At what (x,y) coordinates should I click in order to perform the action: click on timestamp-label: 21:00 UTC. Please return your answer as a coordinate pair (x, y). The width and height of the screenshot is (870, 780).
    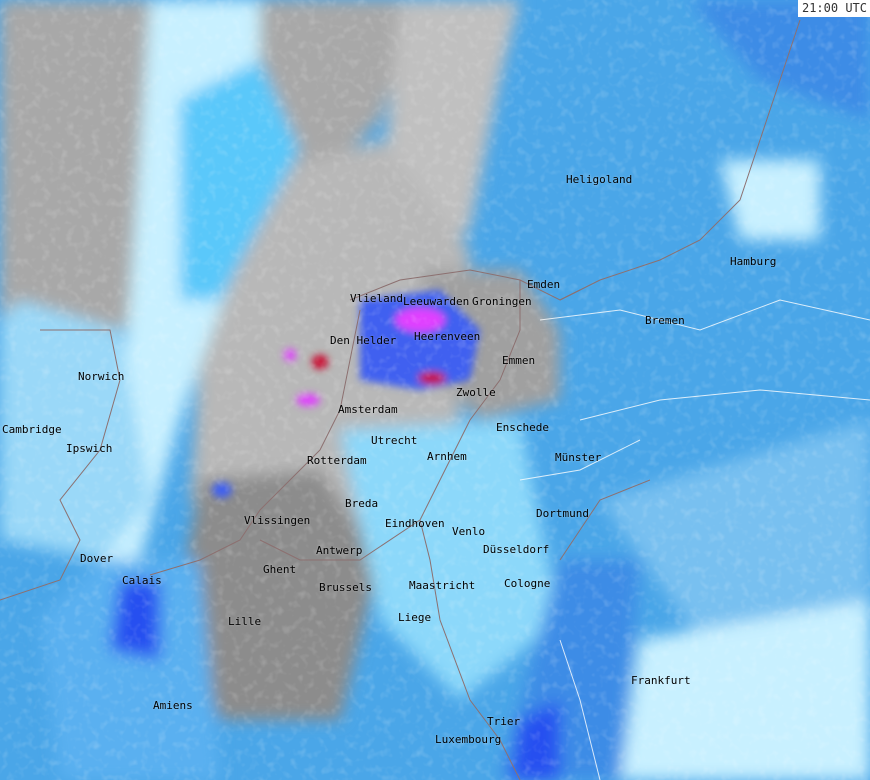
    Looking at the image, I should click on (833, 8).